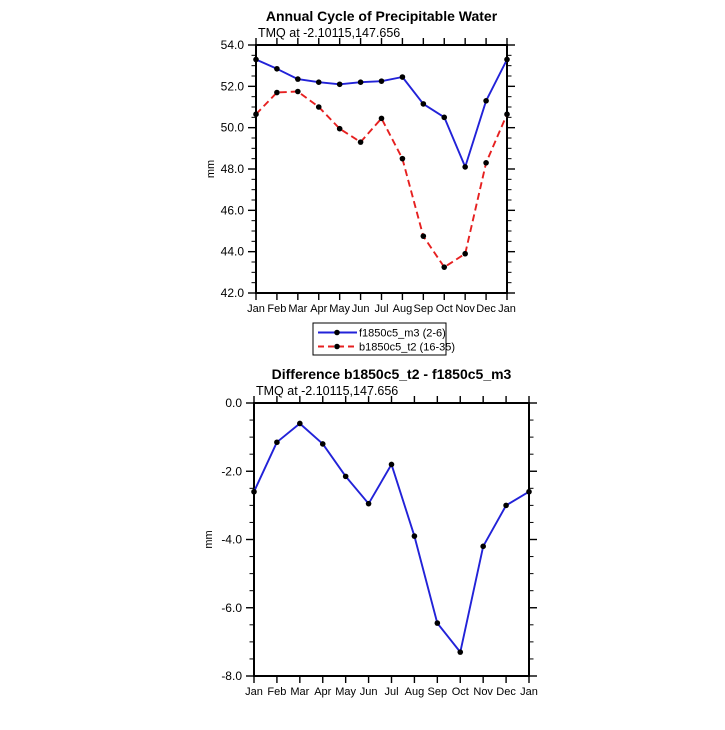 The image size is (725, 730). What do you see at coordinates (233, 45) in the screenshot?
I see `y-tick-label: 54.0` at bounding box center [233, 45].